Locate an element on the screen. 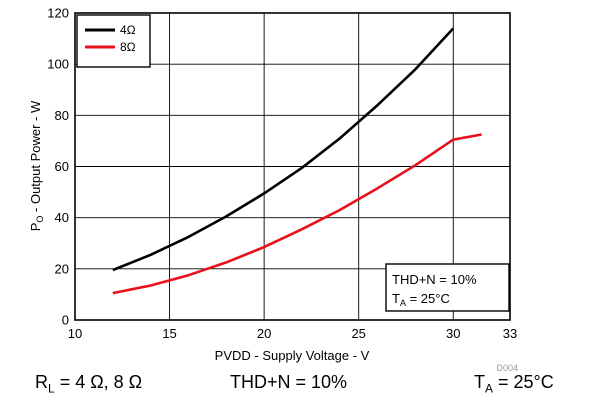 The height and width of the screenshot is (400, 595). x-tick-label: 15 is located at coordinates (169, 333).